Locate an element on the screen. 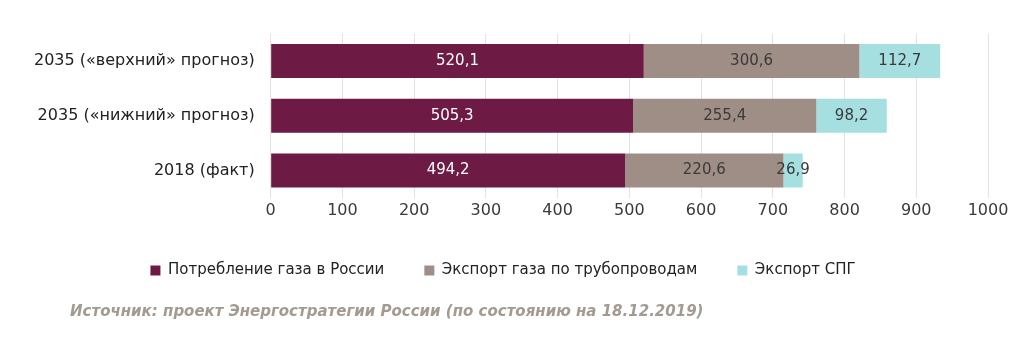  data-label: 505,3 is located at coordinates (452, 114).